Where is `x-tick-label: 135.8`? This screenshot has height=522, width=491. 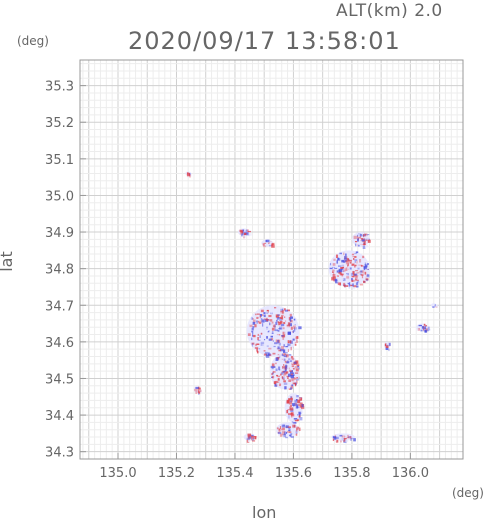
x-tick-label: 135.8 is located at coordinates (351, 473).